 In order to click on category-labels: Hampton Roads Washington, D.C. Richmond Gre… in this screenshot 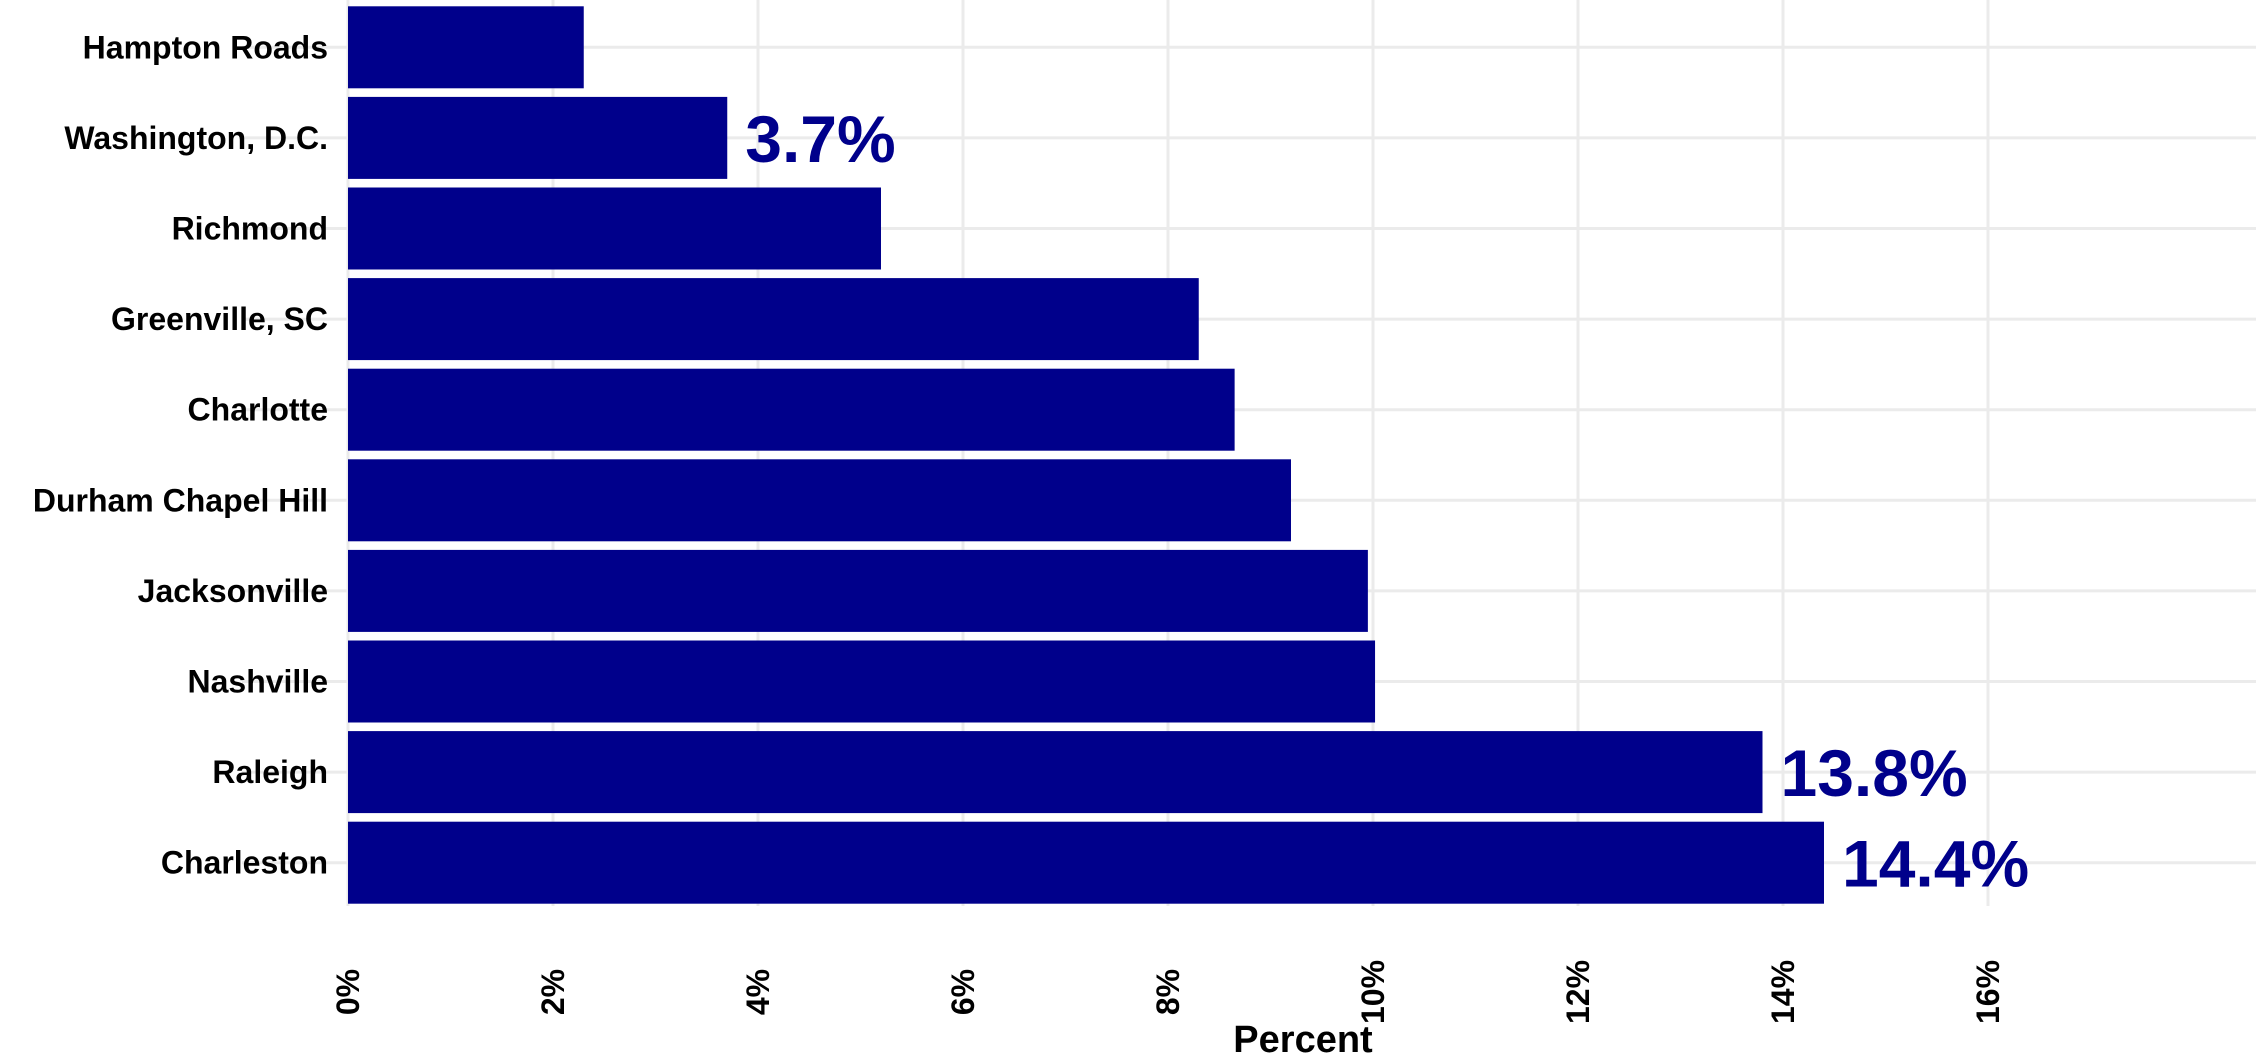, I will do `click(180, 454)`.